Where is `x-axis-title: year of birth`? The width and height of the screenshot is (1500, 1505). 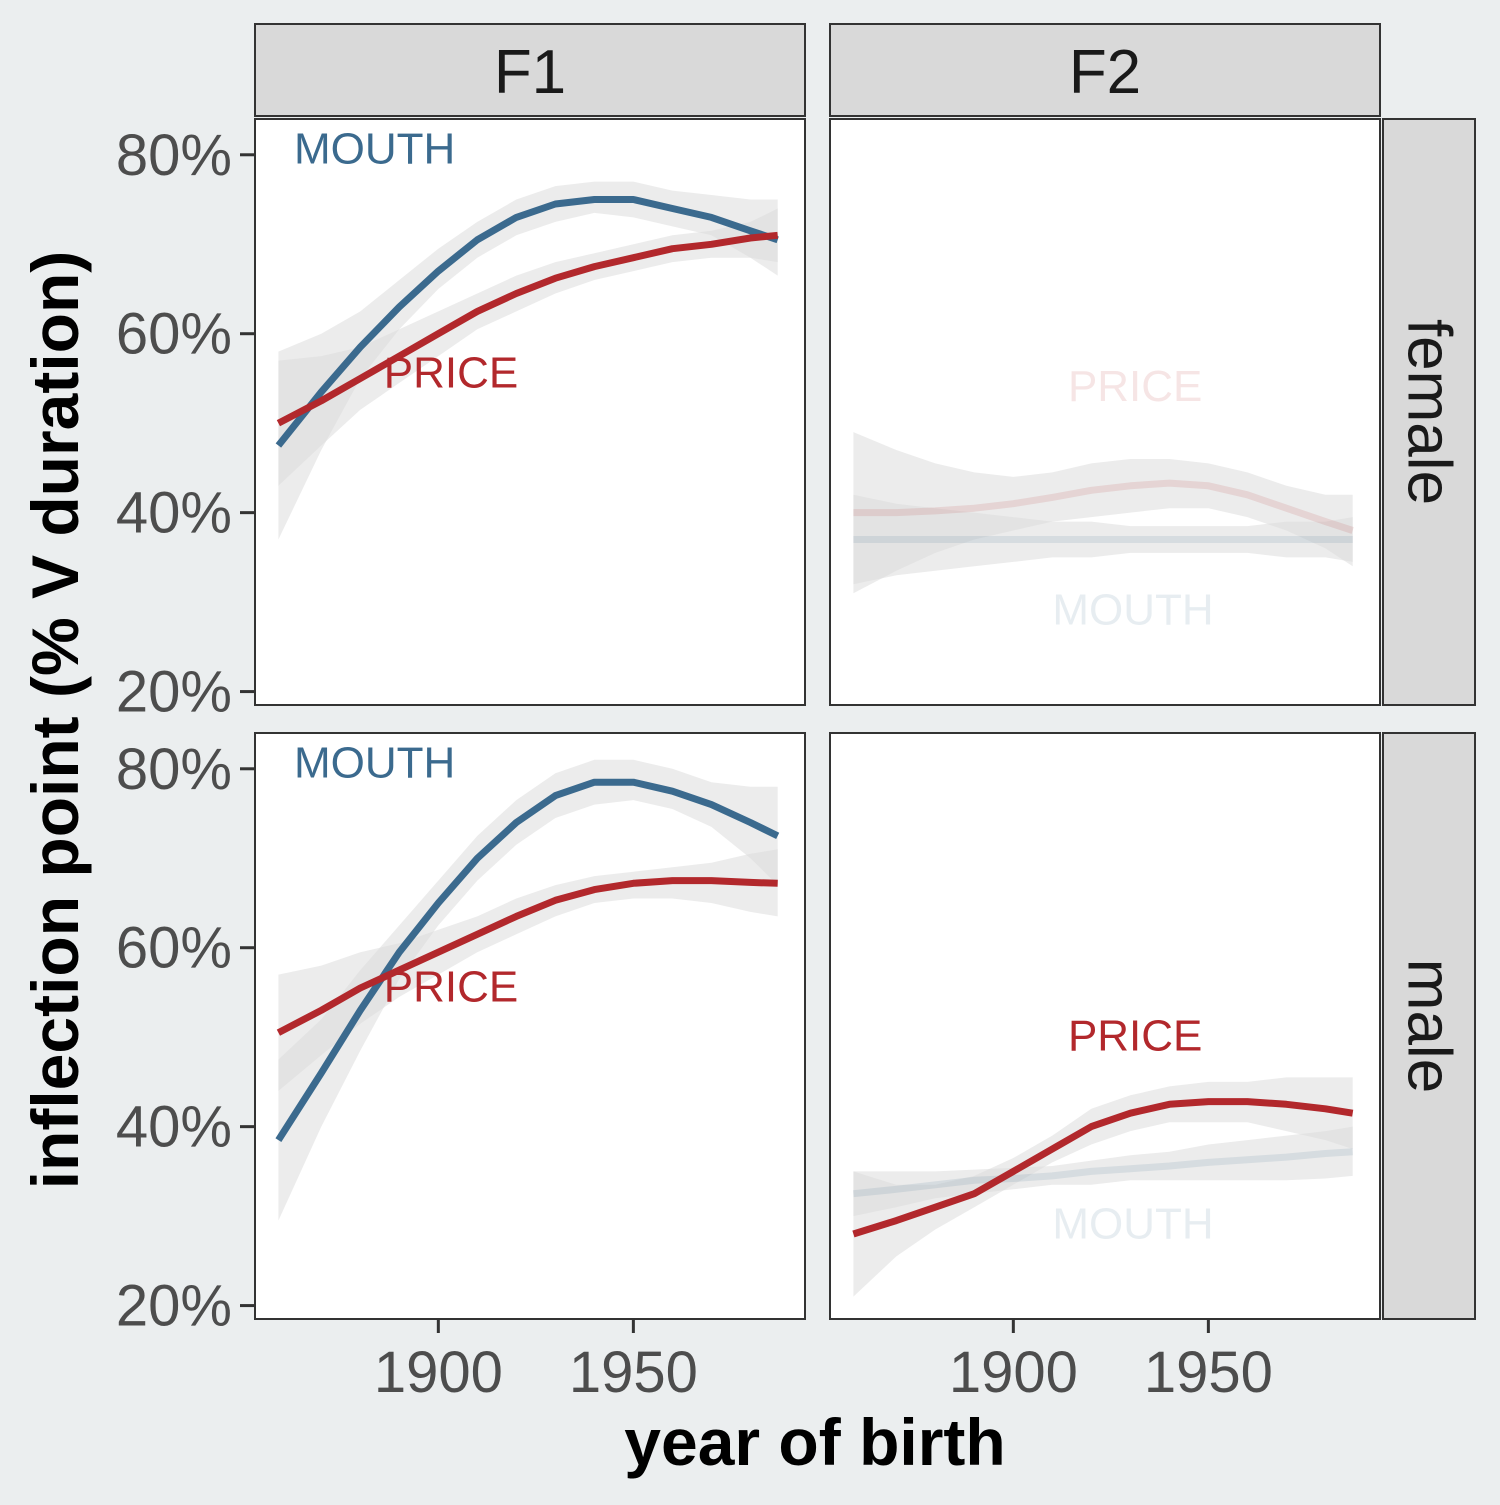
x-axis-title: year of birth is located at coordinates (814, 1442).